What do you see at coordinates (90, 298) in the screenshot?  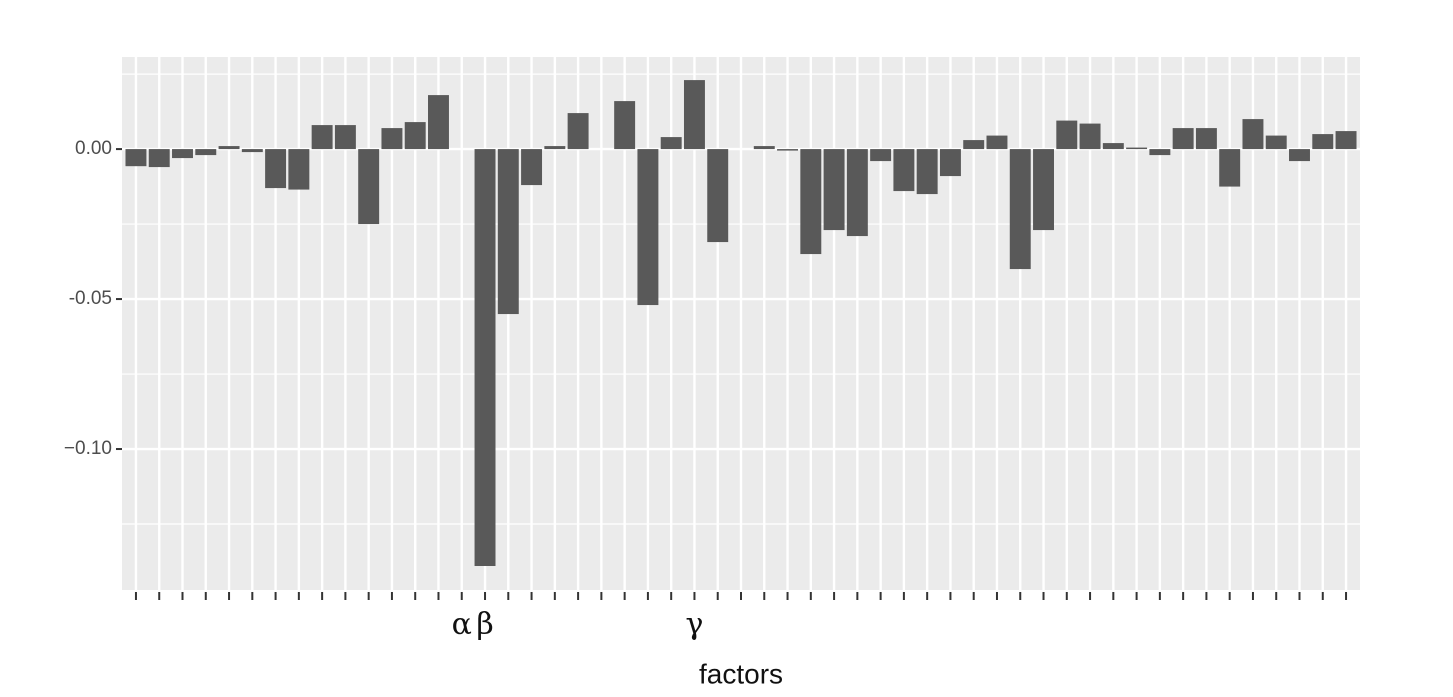 I see `y-tick-label: -0.05` at bounding box center [90, 298].